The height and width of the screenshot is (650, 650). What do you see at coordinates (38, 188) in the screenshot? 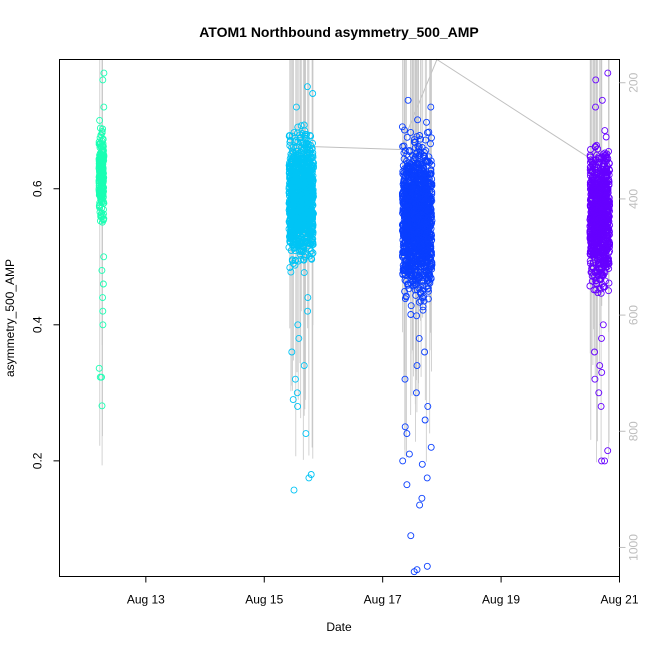
I see `y-tick-label: 0.6` at bounding box center [38, 188].